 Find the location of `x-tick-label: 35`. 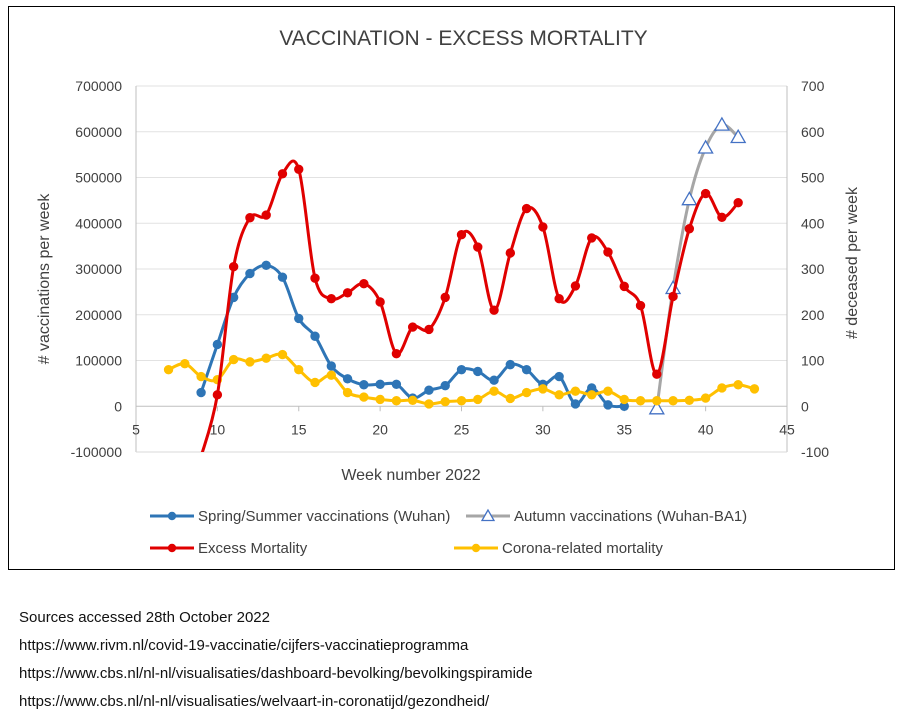

x-tick-label: 35 is located at coordinates (624, 429).